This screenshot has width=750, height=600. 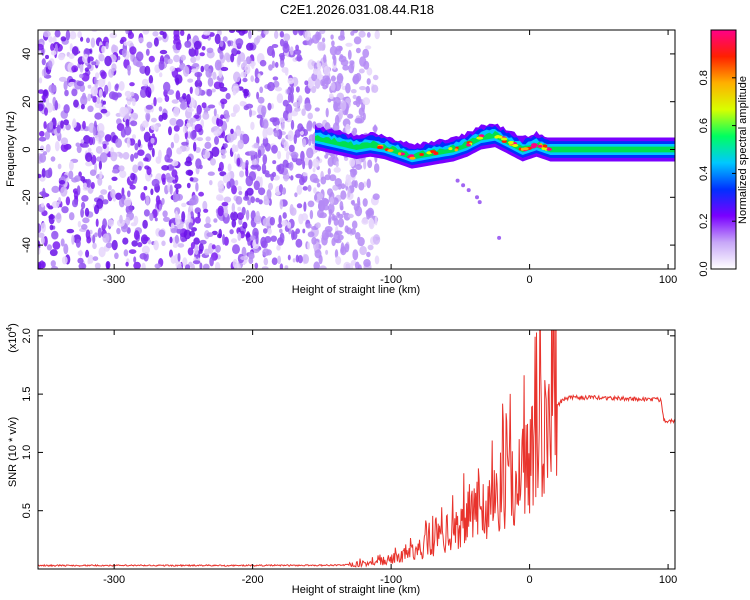 I want to click on heatmap-tail-spot, so click(x=499, y=237).